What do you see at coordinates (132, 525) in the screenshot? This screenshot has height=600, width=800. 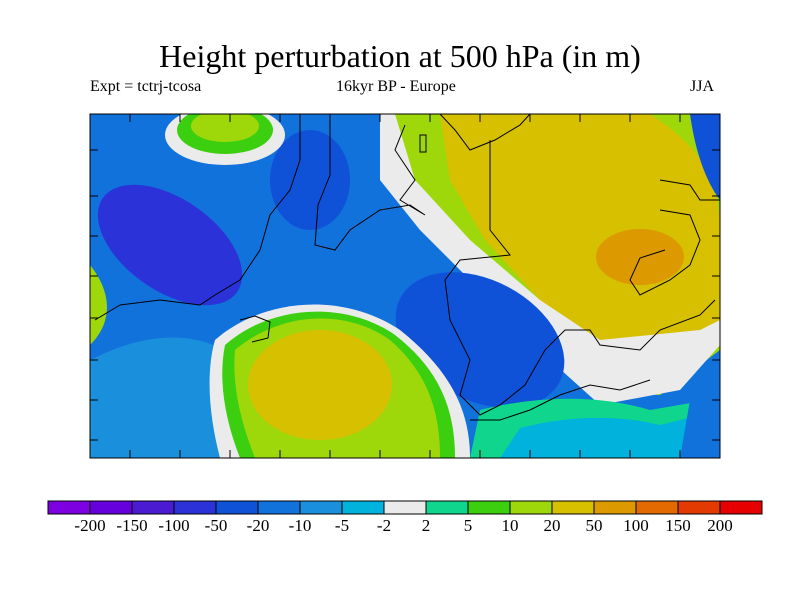 I see `colorbar-label: -150` at bounding box center [132, 525].